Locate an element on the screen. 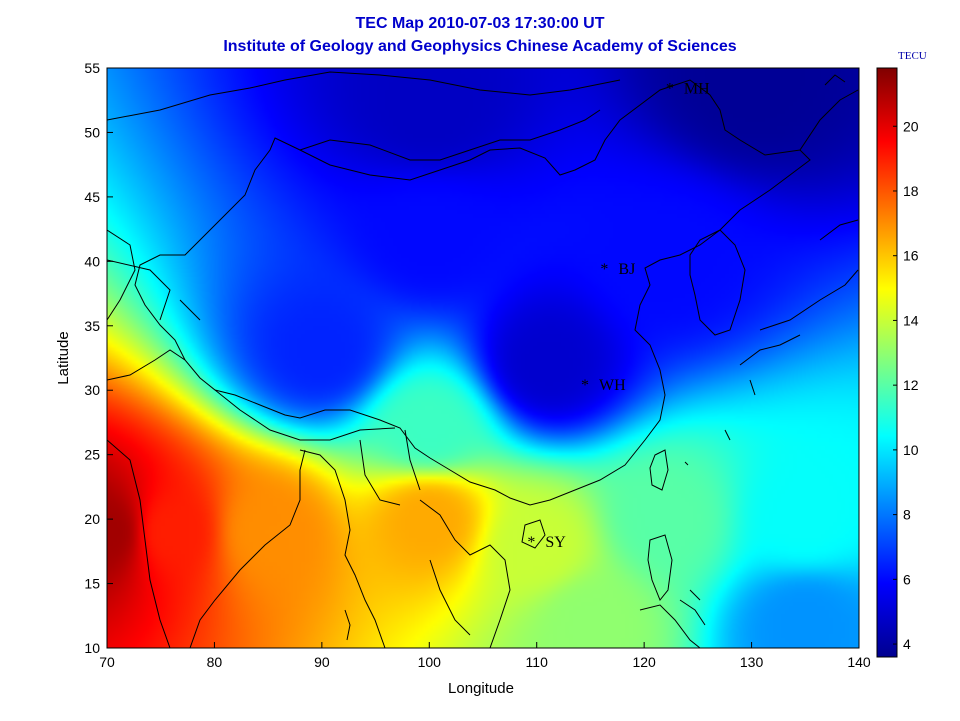 The width and height of the screenshot is (960, 721). colorbar-tick-label: 18 is located at coordinates (911, 191).